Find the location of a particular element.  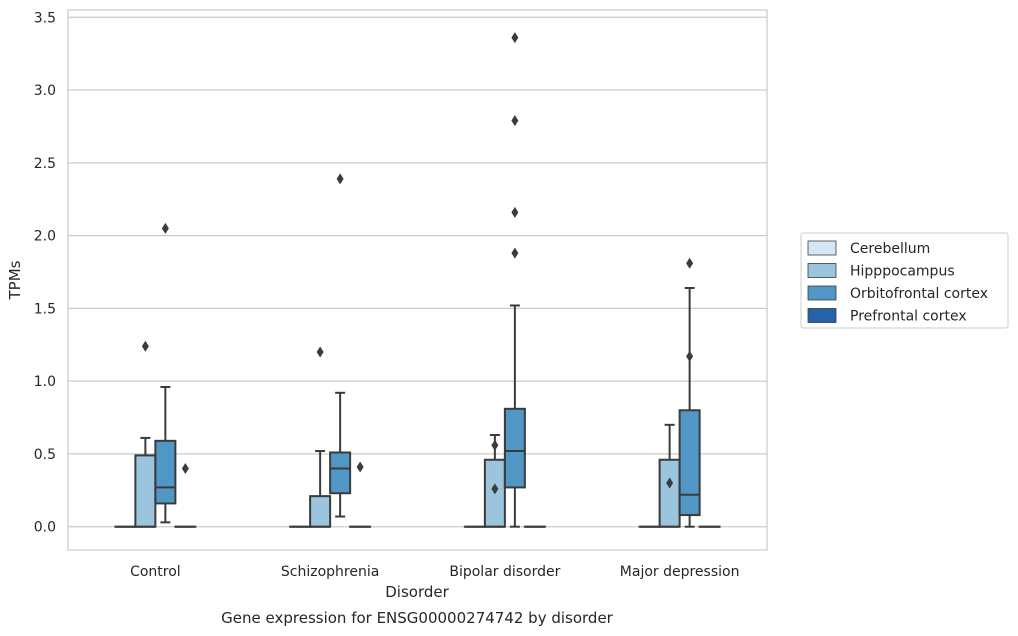

legend-item: Orbitofrontal cortex is located at coordinates (897, 293).